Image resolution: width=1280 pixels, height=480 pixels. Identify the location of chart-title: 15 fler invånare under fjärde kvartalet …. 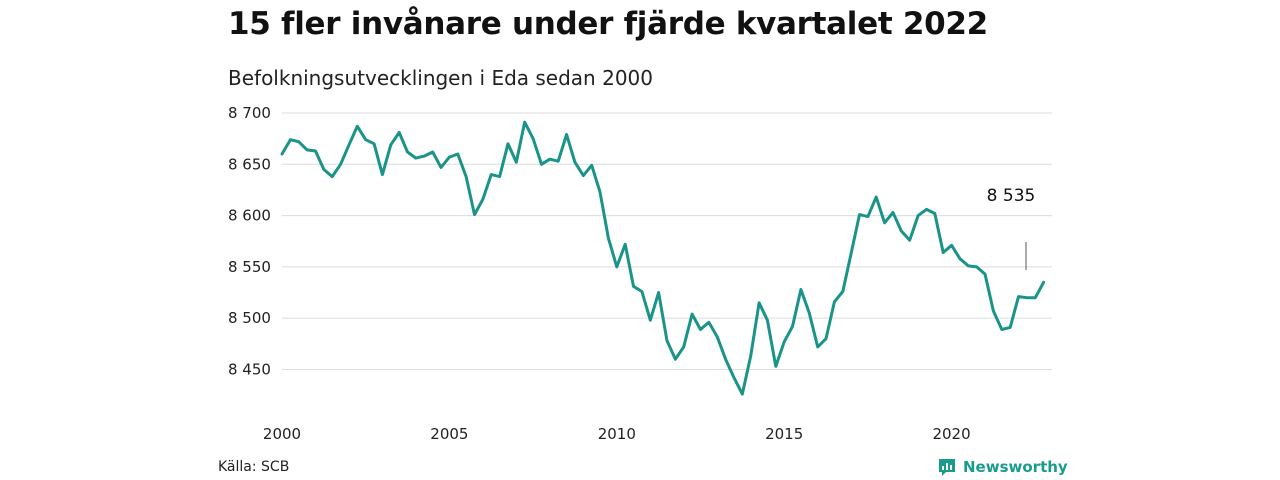
(608, 24).